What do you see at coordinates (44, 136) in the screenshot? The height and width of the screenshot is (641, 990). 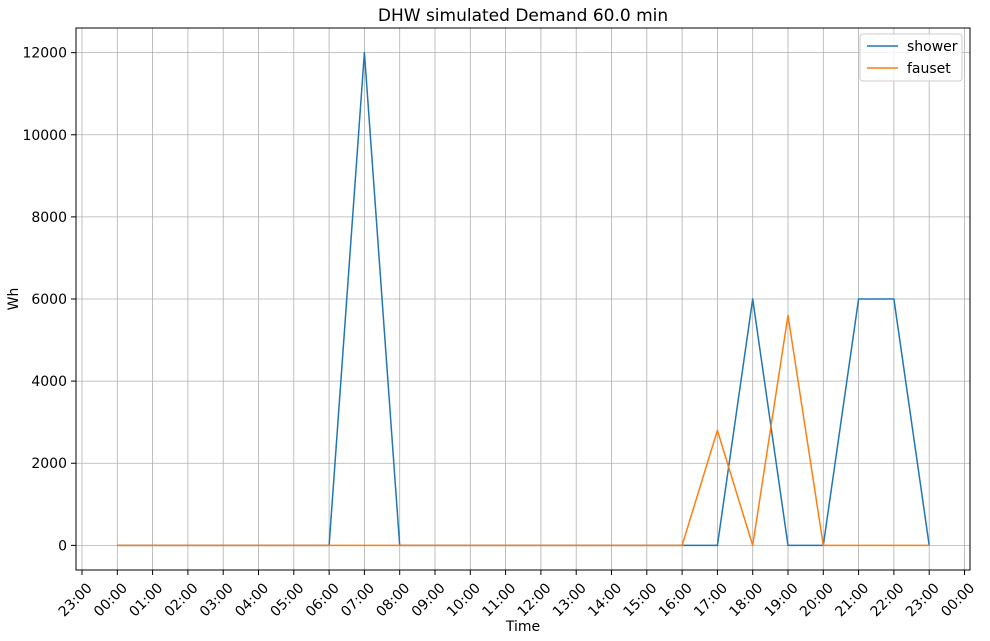 I see `y-tick-label: 10000` at bounding box center [44, 136].